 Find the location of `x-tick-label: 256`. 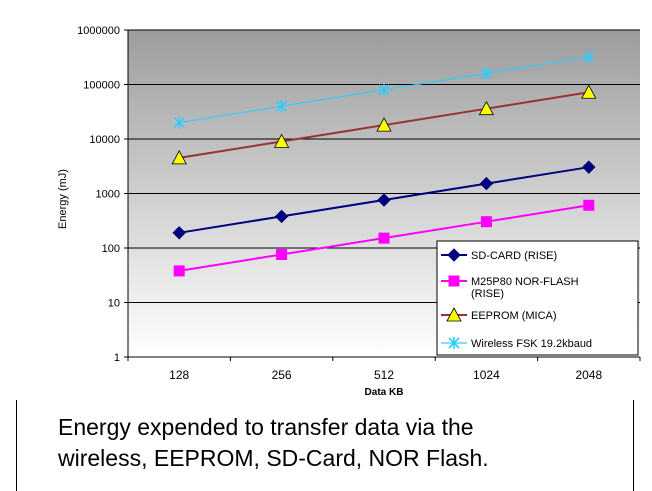

x-tick-label: 256 is located at coordinates (282, 375).